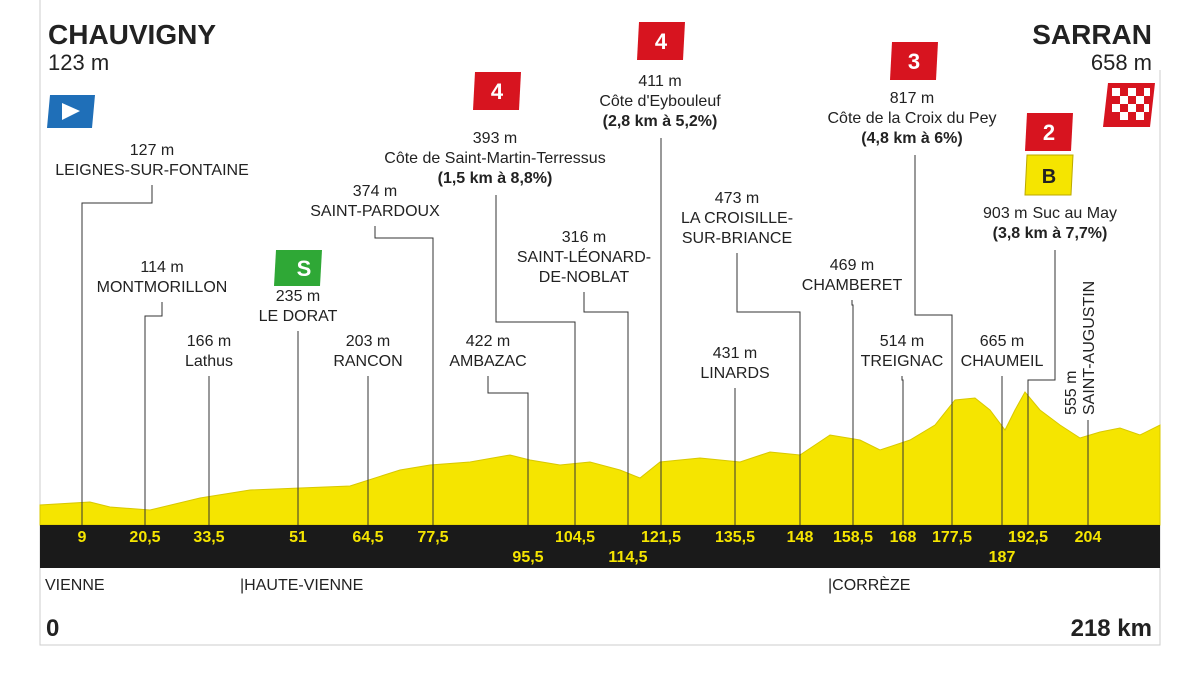  What do you see at coordinates (367, 537) in the screenshot?
I see `km-label: 64,5` at bounding box center [367, 537].